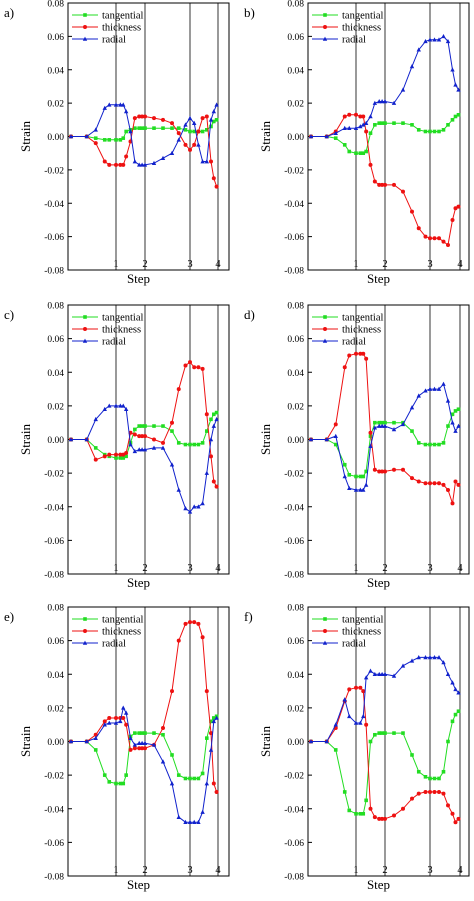  I want to click on y-tick-label: 0.04, so click(295, 374).